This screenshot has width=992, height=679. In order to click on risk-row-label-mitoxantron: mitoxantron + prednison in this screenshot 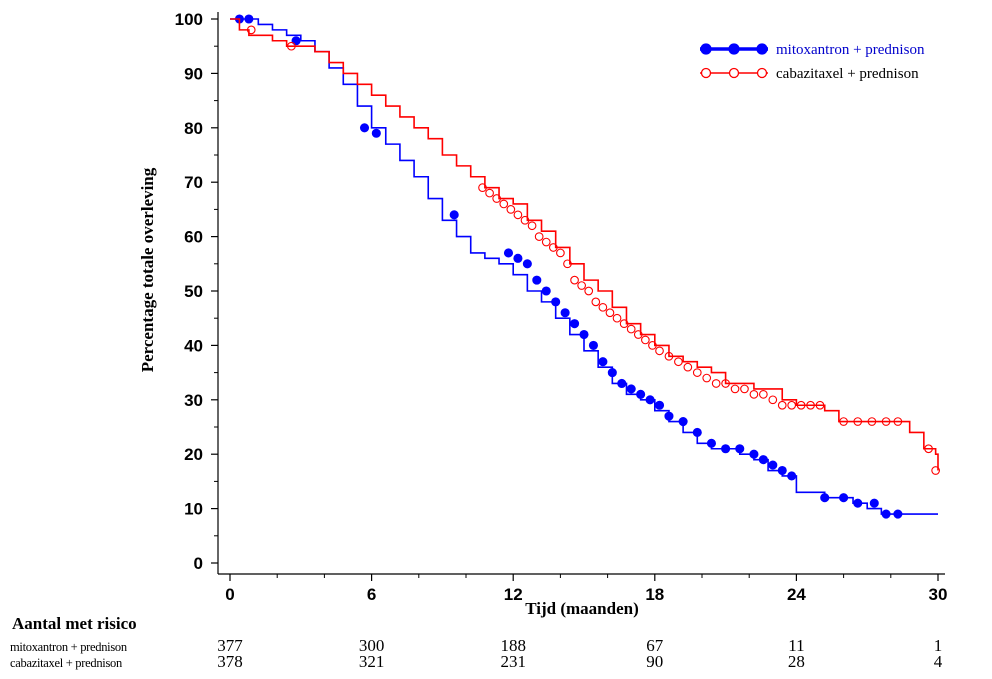, I will do `click(68, 647)`.